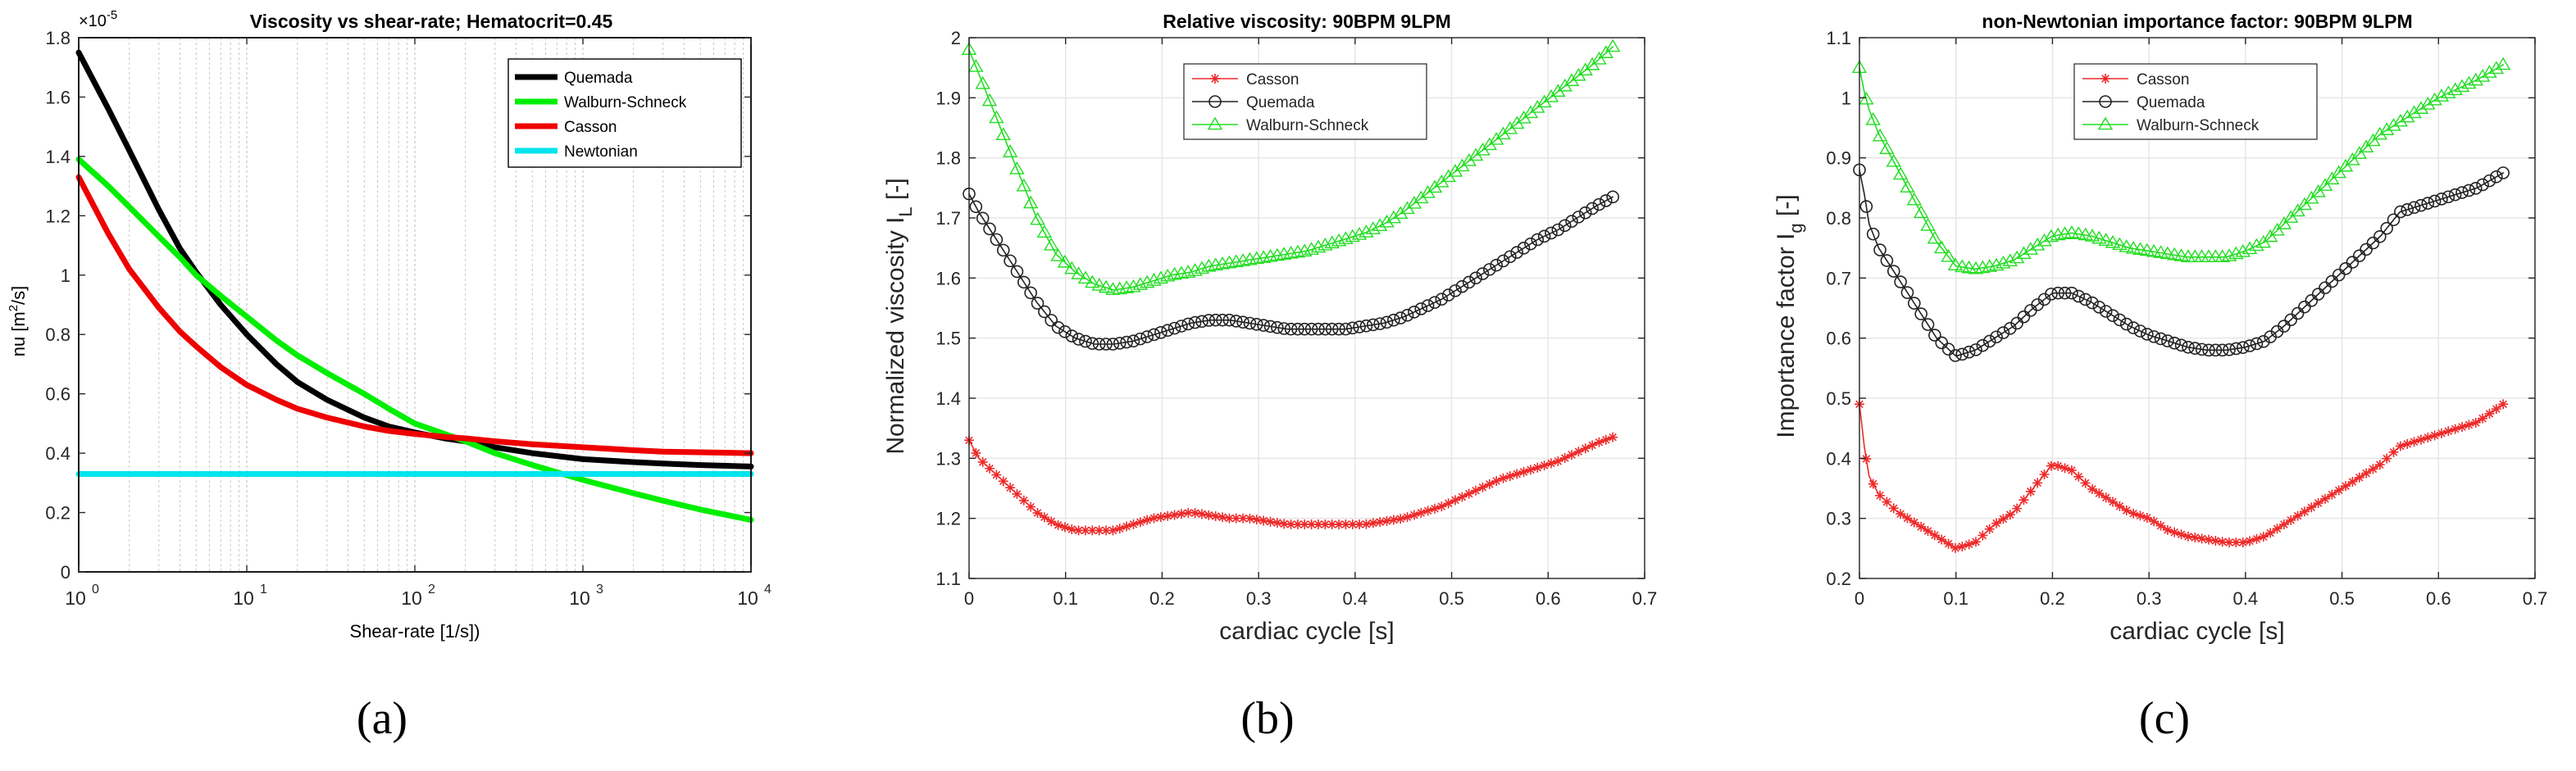 This screenshot has height=771, width=2576. Describe the element at coordinates (948, 159) in the screenshot. I see `y-tick-label: 1.8` at that location.